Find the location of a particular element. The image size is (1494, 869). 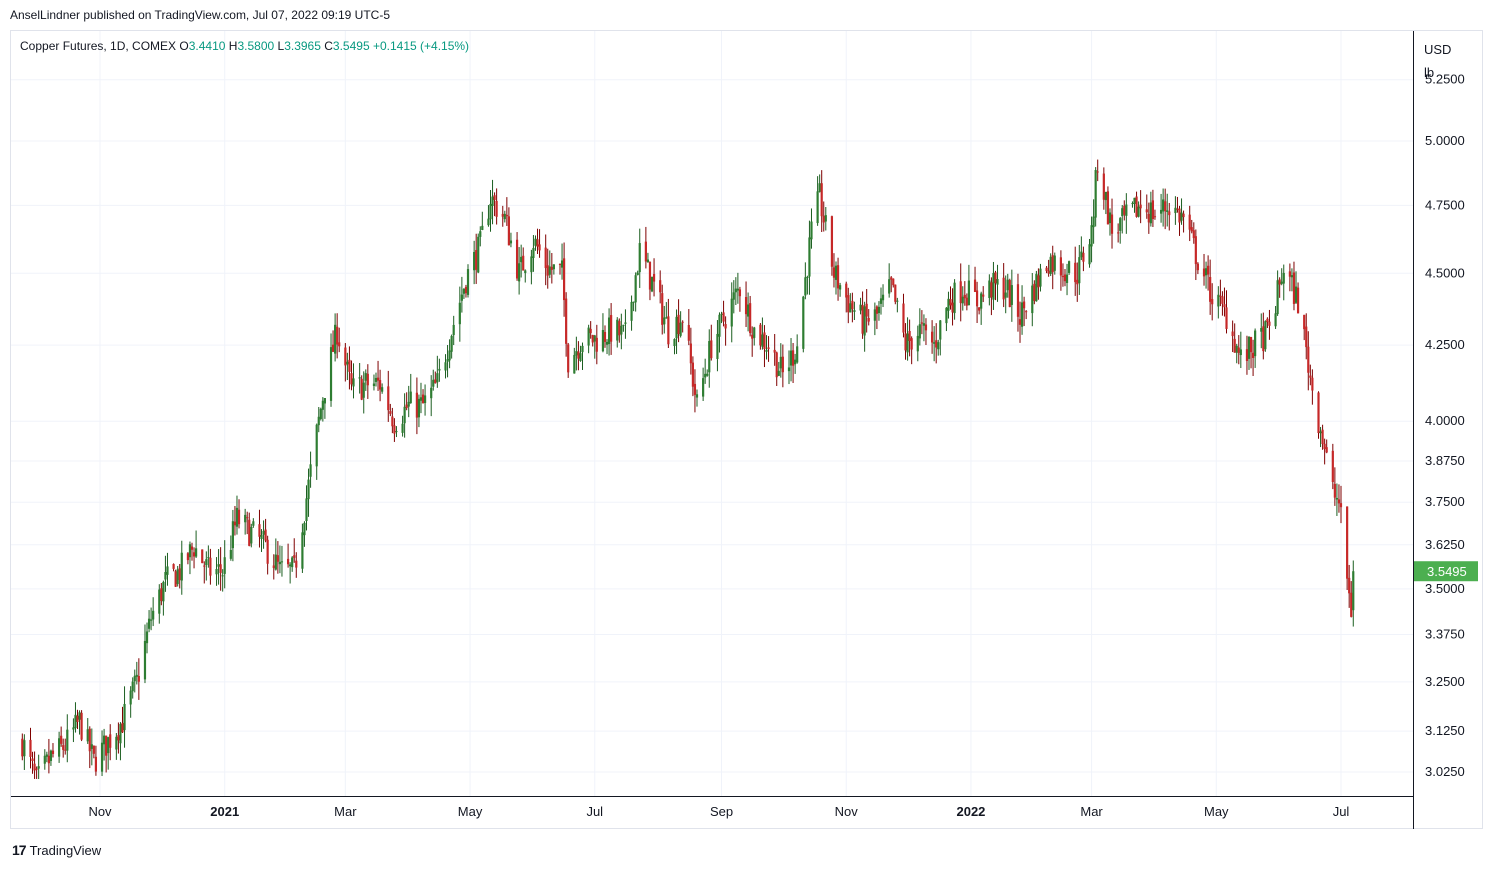

tradingview-brand: 17 TradingView is located at coordinates (56, 850).